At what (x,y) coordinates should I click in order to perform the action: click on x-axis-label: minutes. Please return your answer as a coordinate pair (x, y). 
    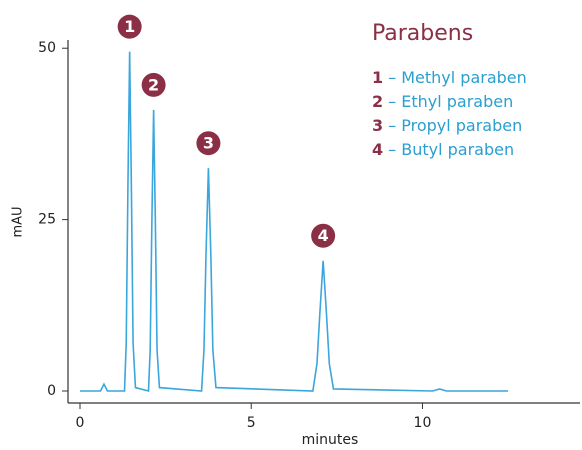
    Looking at the image, I should click on (330, 440).